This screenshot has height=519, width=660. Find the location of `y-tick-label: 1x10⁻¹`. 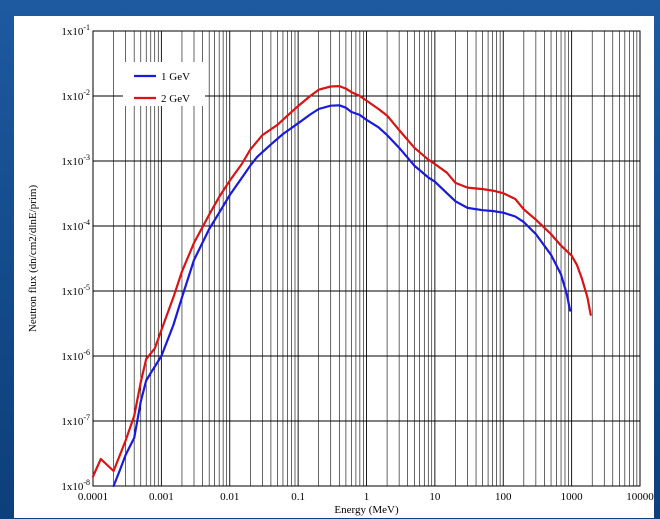

y-tick-label: 1x10⁻¹ is located at coordinates (75, 30).